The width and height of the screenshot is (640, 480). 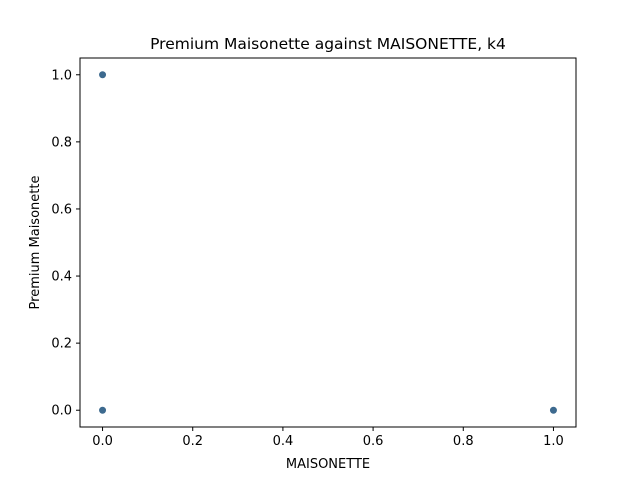 What do you see at coordinates (192, 441) in the screenshot?
I see `x-tick-label: 0.2` at bounding box center [192, 441].